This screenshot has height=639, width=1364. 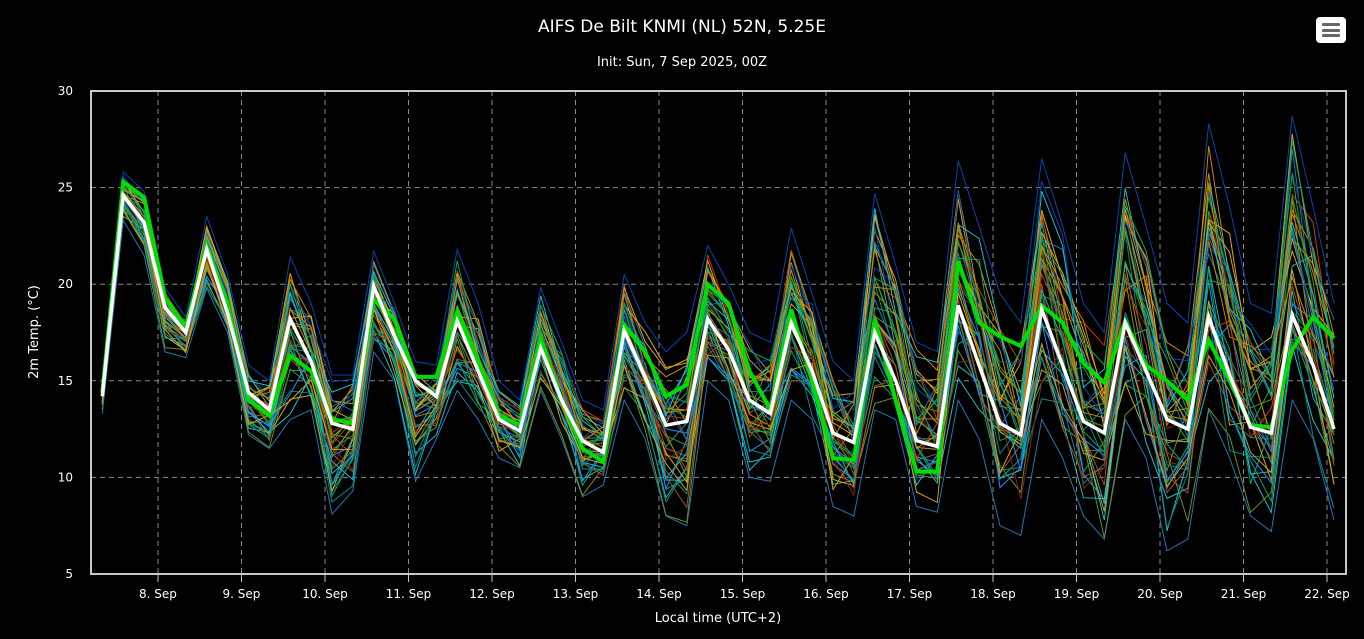 What do you see at coordinates (325, 594) in the screenshot?
I see `x-tick-label: 10. Sep` at bounding box center [325, 594].